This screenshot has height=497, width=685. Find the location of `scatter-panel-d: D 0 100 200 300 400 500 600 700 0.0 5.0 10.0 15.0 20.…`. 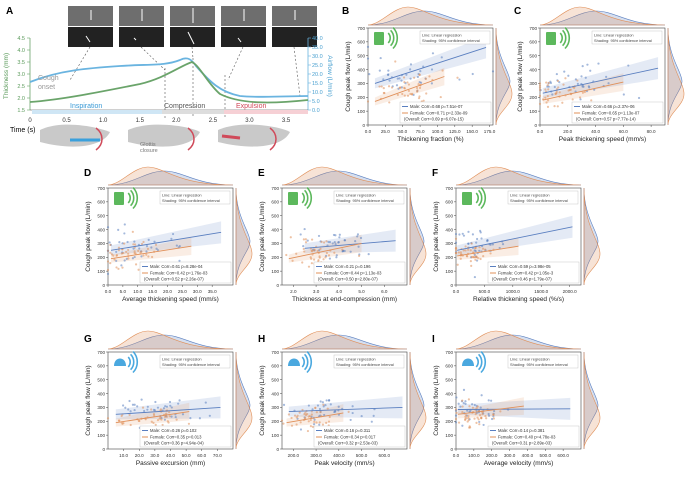

scatter-panel-d: D 0 100 200 300 400 500 600 700 0.0 5.0 10.0 15.0 20.… is located at coordinates (168, 234).